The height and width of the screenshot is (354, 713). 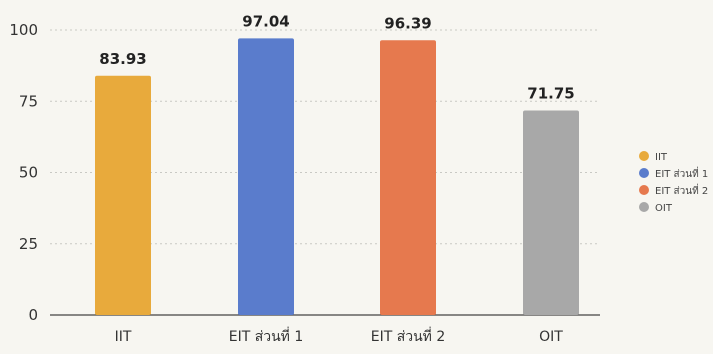 What do you see at coordinates (28, 173) in the screenshot?
I see `y-tick-label: 50` at bounding box center [28, 173].